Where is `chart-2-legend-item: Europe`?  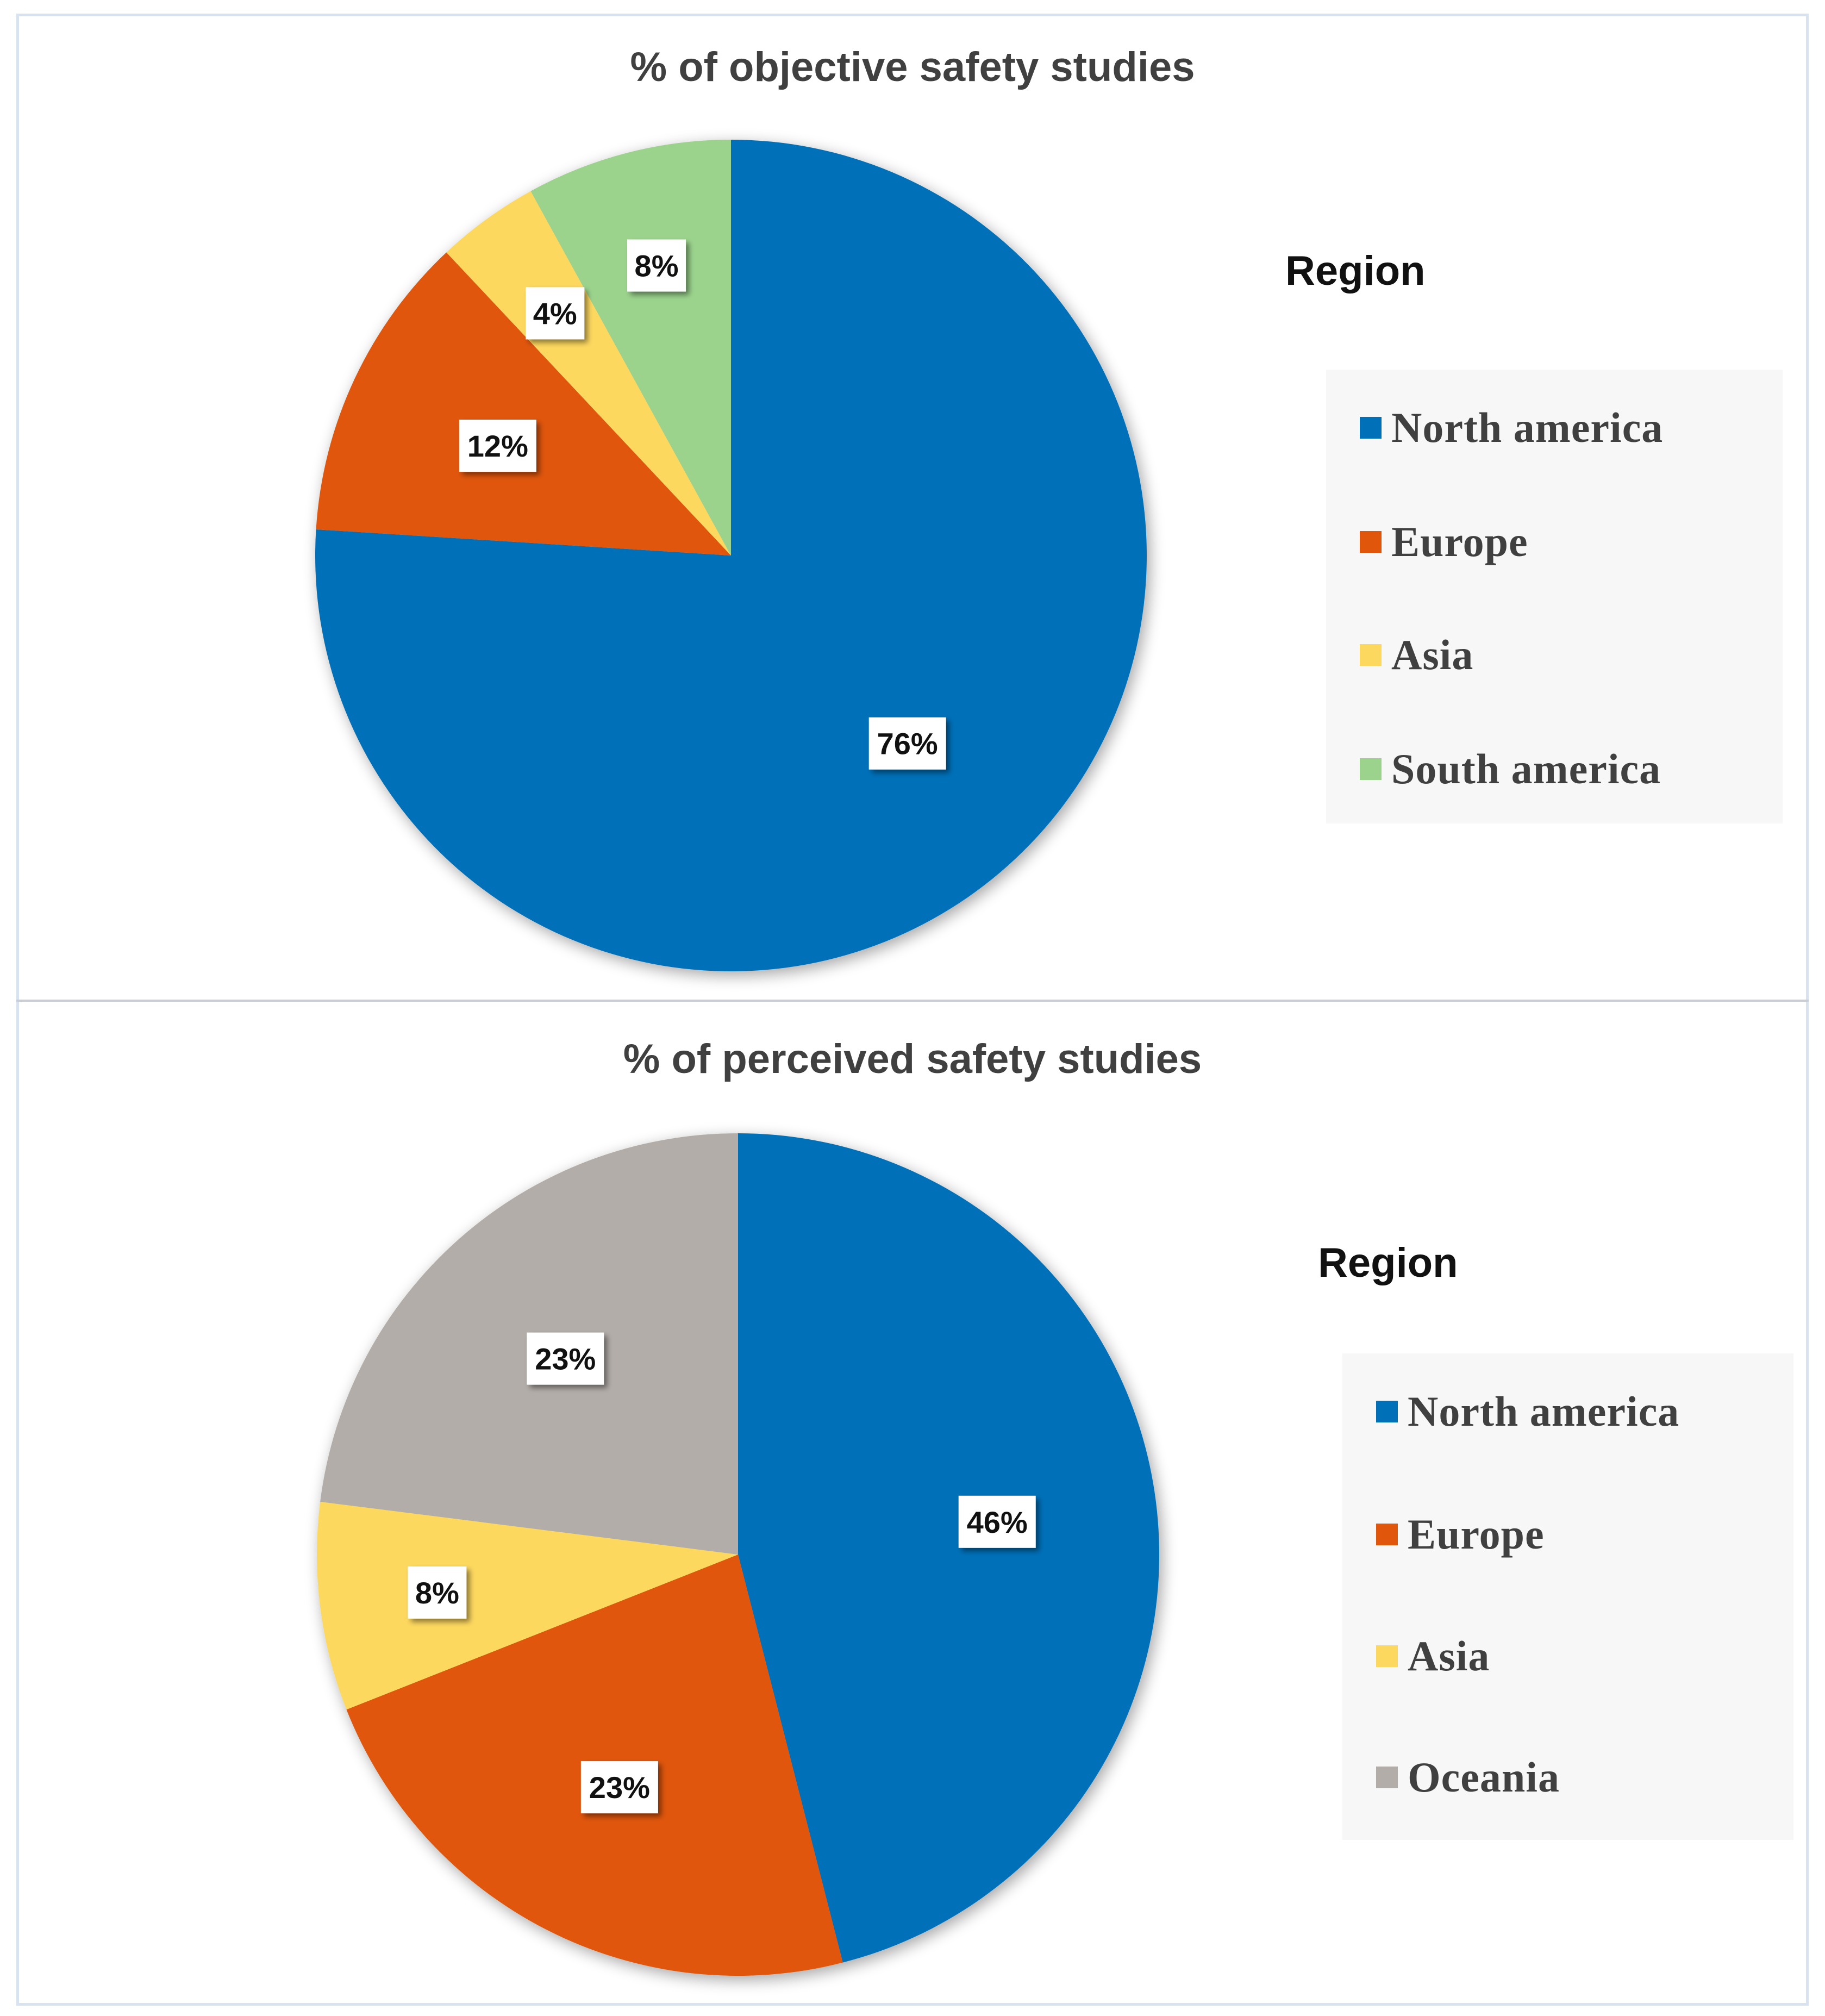 chart-2-legend-item: Europe is located at coordinates (1460, 1534).